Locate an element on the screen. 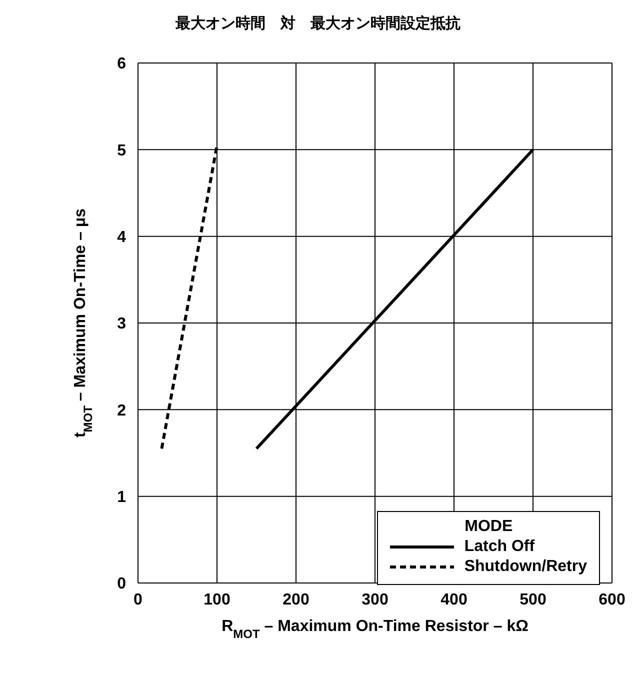 The image size is (638, 685). legend-title: MODE is located at coordinates (489, 527).